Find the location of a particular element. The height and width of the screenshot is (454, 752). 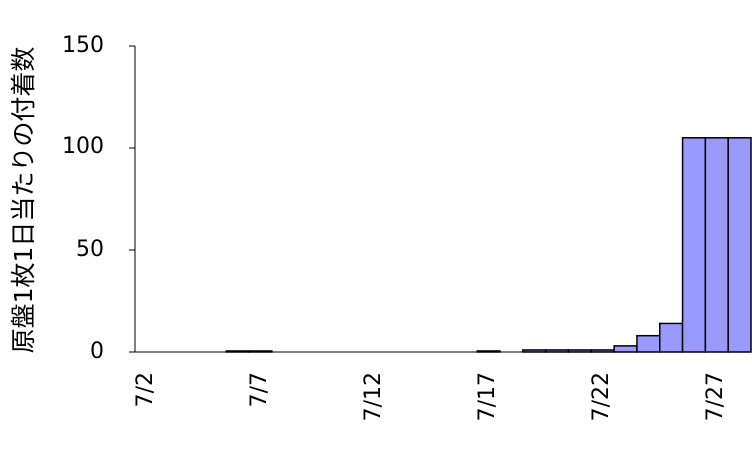

y-tick-label-50: 50 is located at coordinates (90, 249).